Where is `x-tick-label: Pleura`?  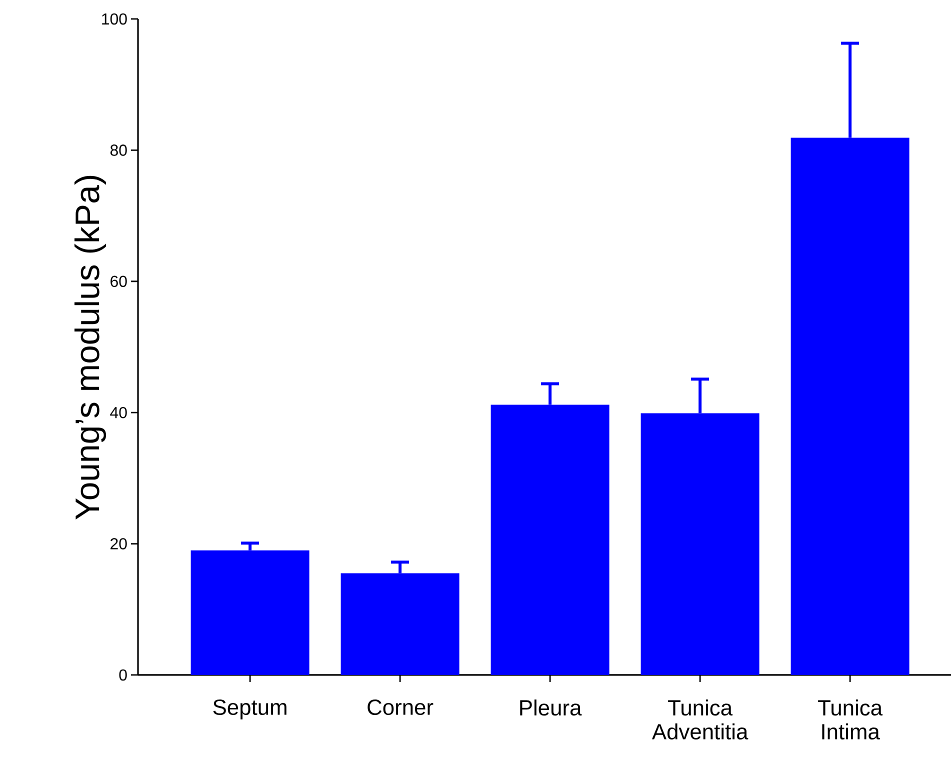
x-tick-label: Pleura is located at coordinates (551, 707).